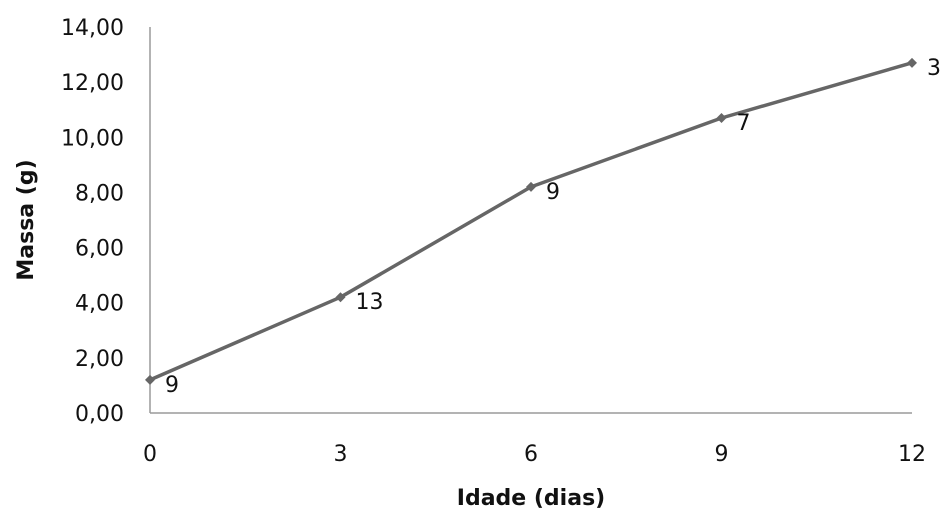  What do you see at coordinates (99, 359) in the screenshot?
I see `y-tick-label: 2,00` at bounding box center [99, 359].